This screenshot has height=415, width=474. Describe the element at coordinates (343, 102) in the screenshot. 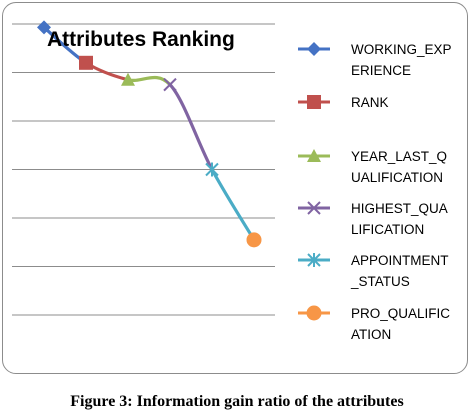

I see `legend-item: RANK` at that location.